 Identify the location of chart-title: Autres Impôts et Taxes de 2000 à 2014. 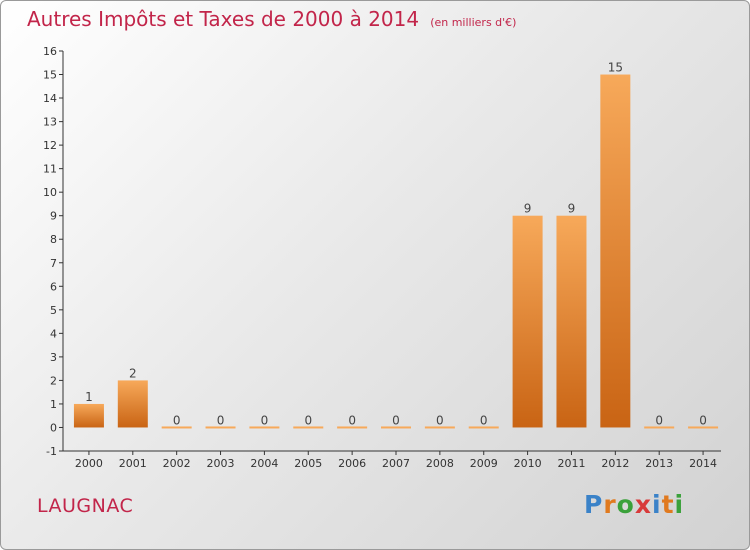
(223, 19).